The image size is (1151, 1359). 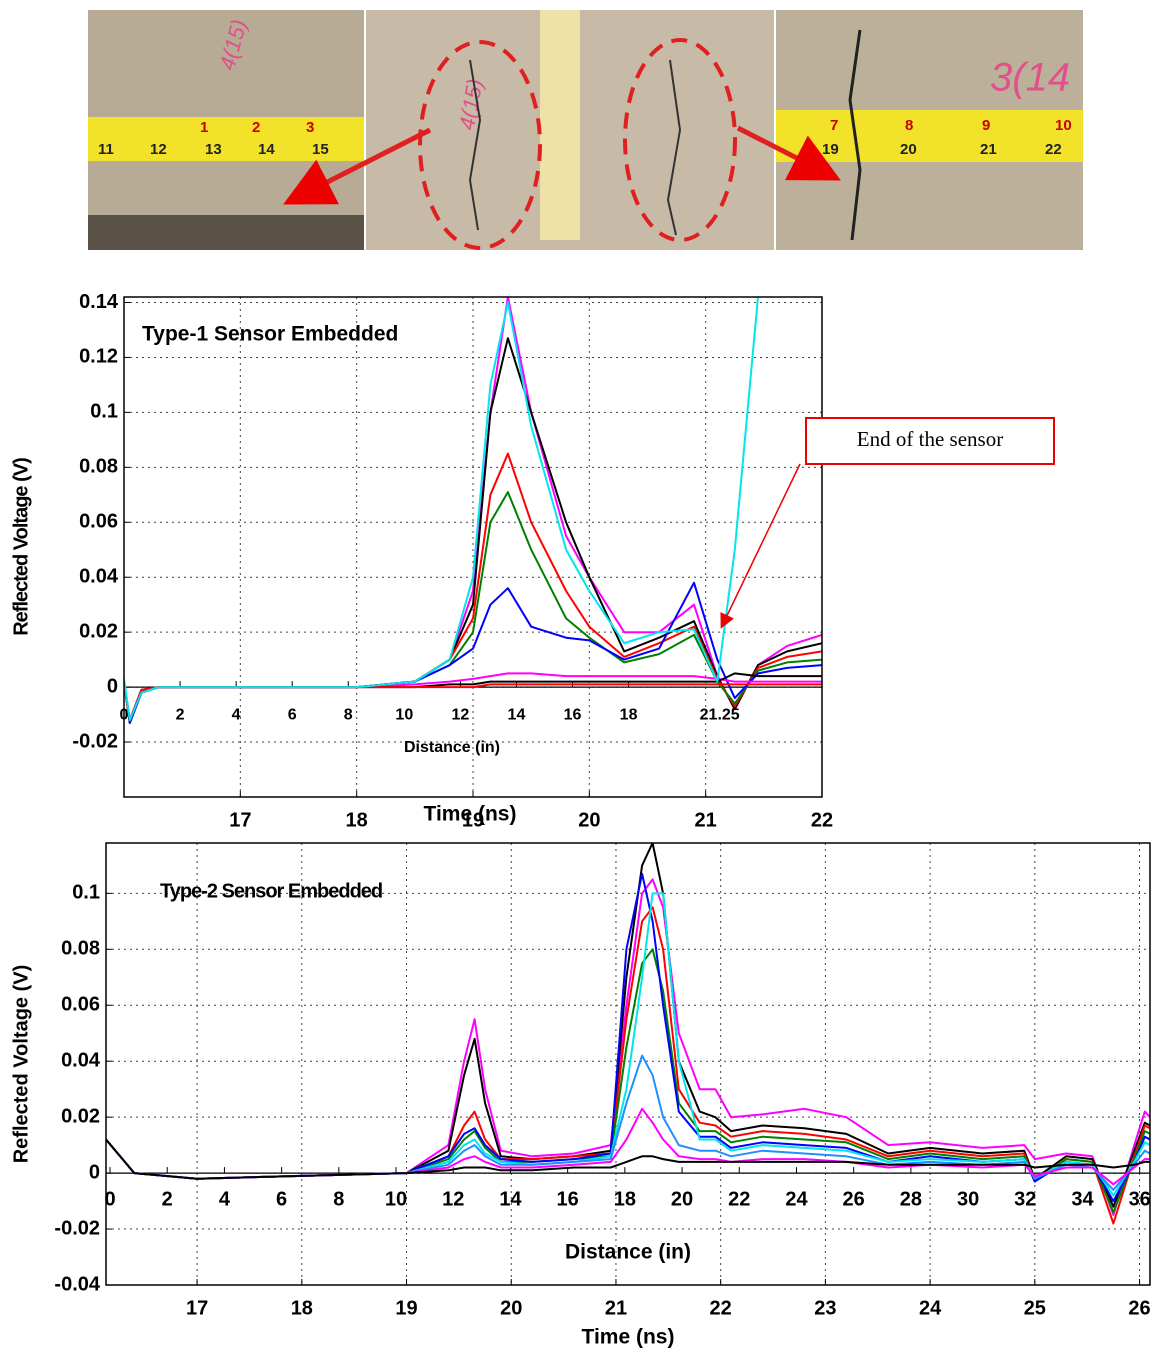 What do you see at coordinates (796, 1199) in the screenshot?
I see `x2-tick-label: 24` at bounding box center [796, 1199].